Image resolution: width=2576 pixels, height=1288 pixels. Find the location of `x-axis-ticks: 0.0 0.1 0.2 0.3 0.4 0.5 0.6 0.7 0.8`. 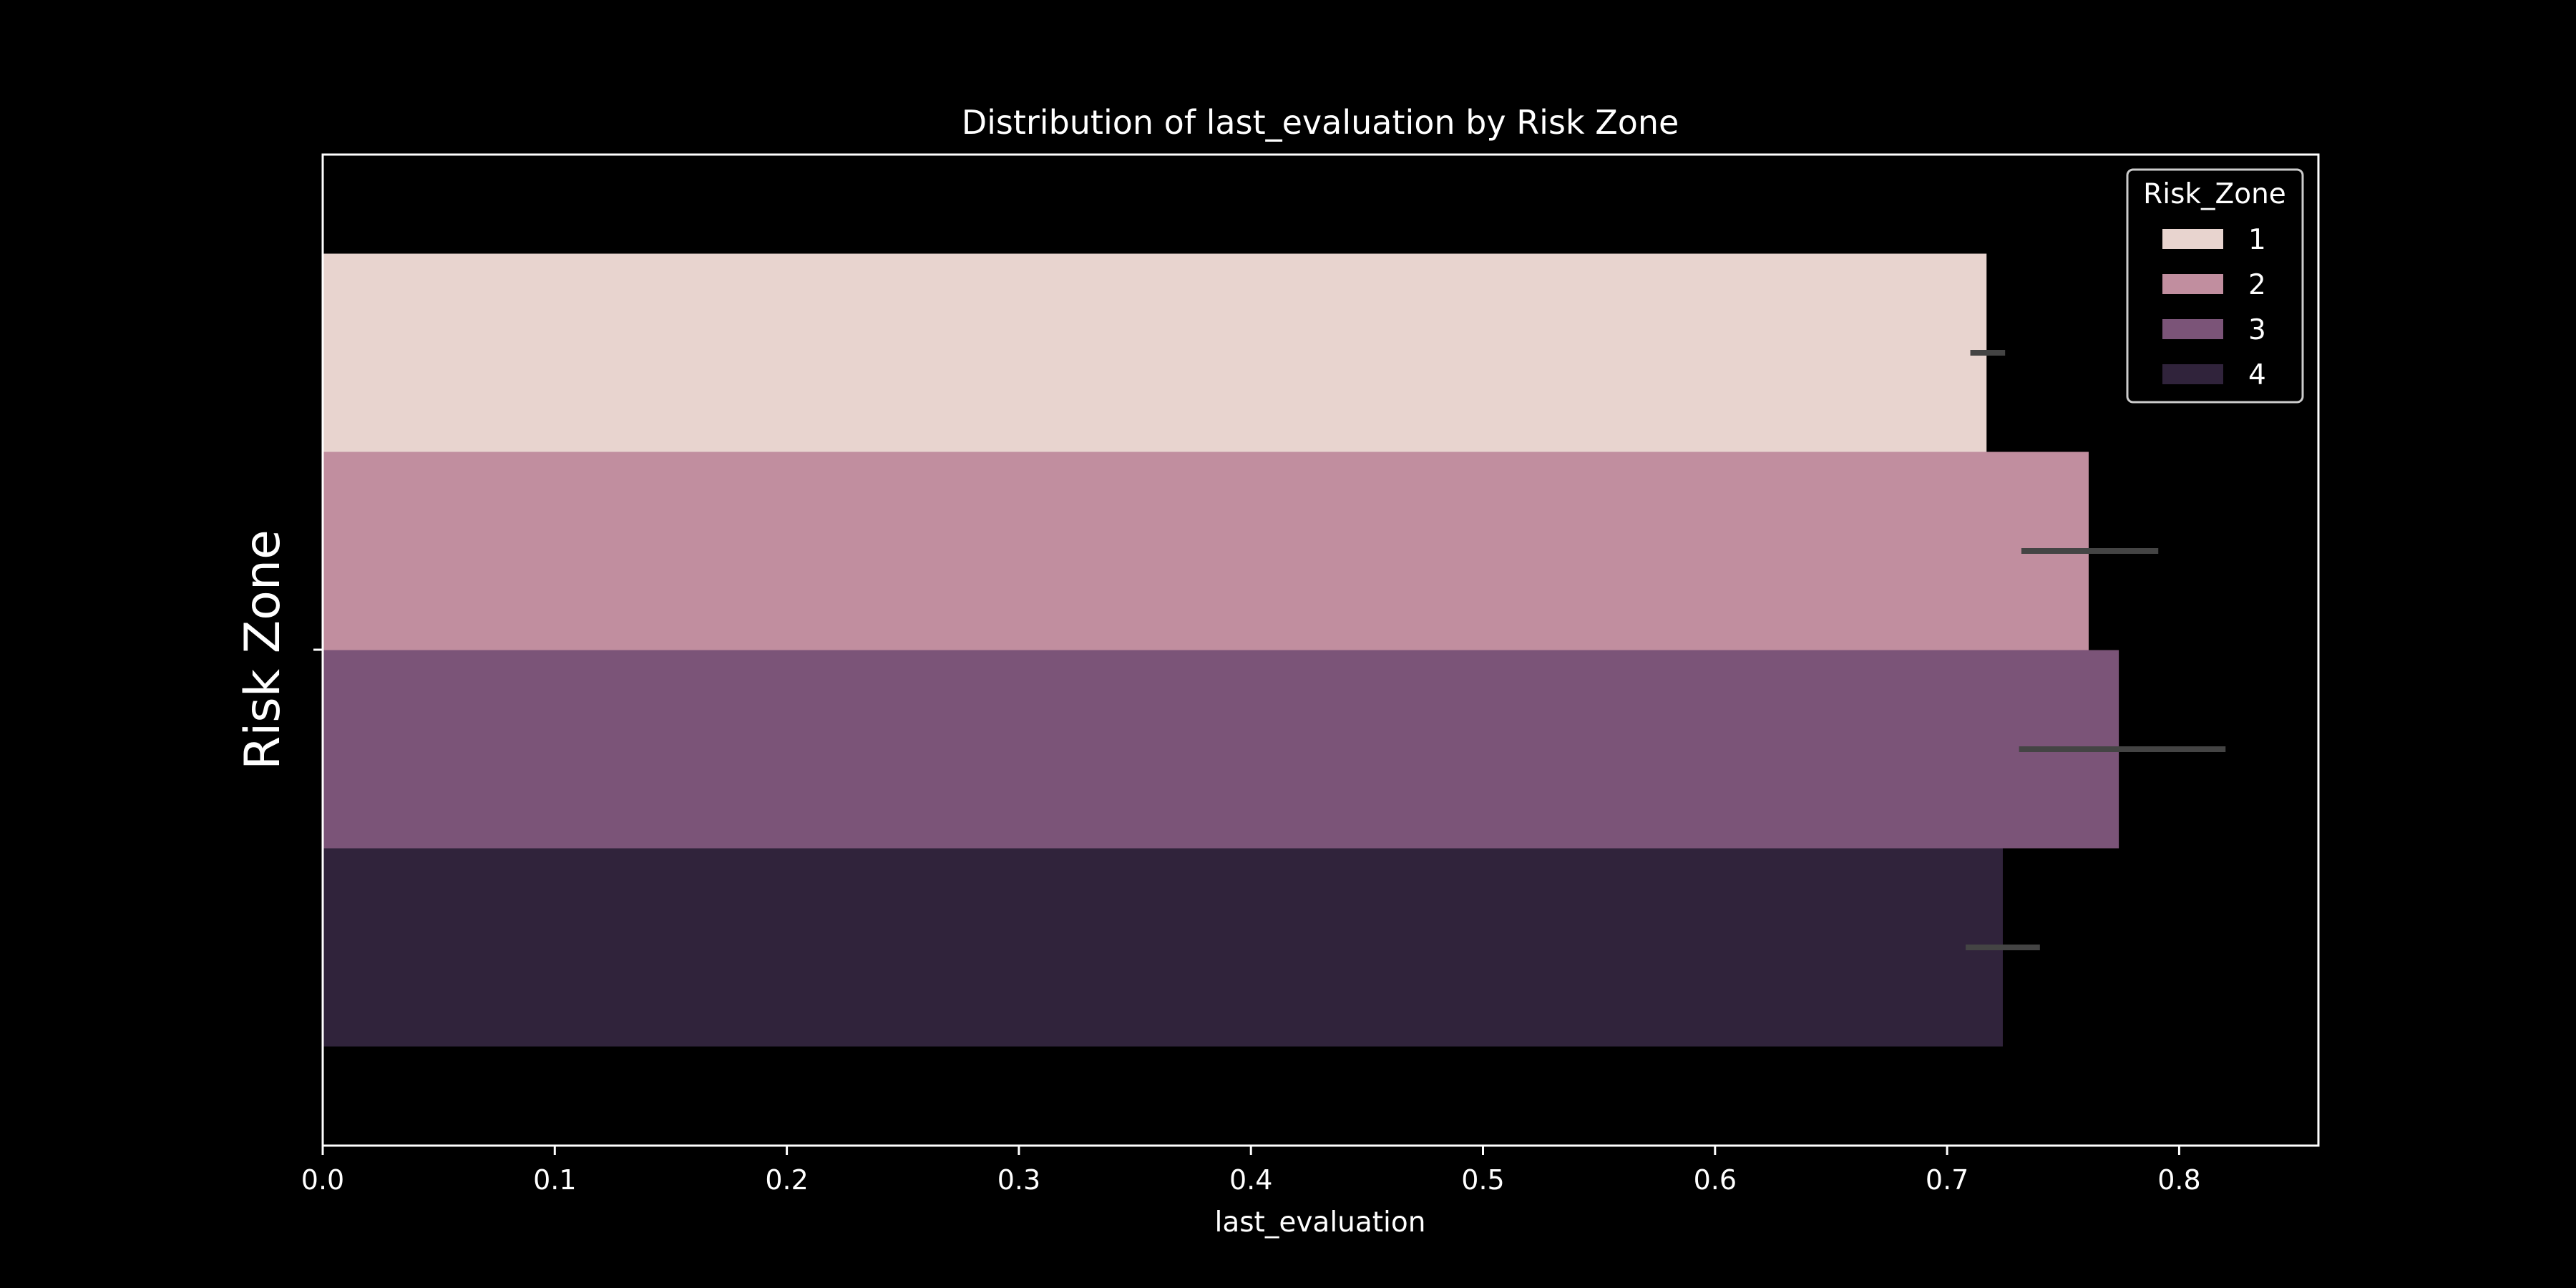

x-axis-ticks: 0.0 0.1 0.2 0.3 0.4 0.5 0.6 0.7 0.8 is located at coordinates (1251, 1171).